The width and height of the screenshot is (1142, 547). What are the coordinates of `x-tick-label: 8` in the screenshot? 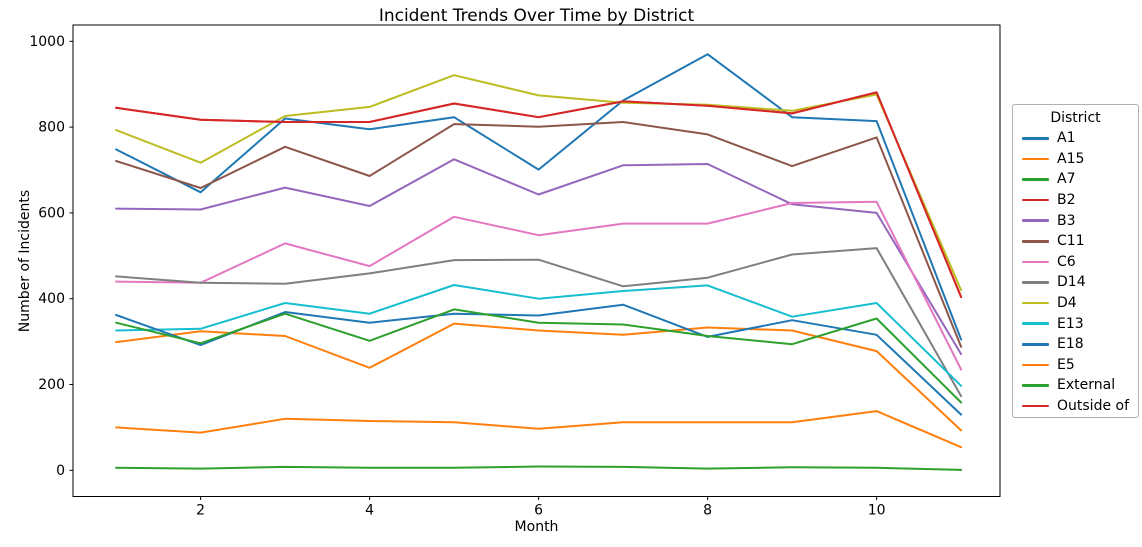 It's located at (707, 511).